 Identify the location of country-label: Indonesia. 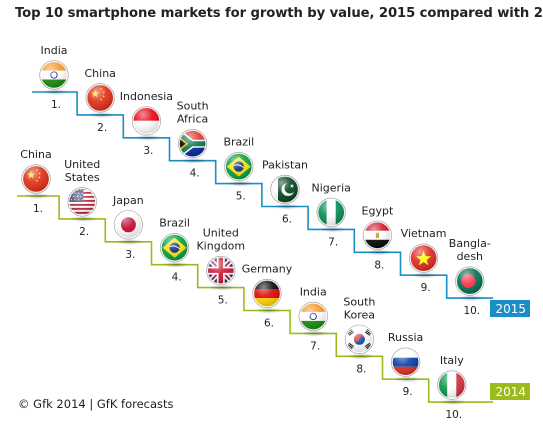
(146, 96).